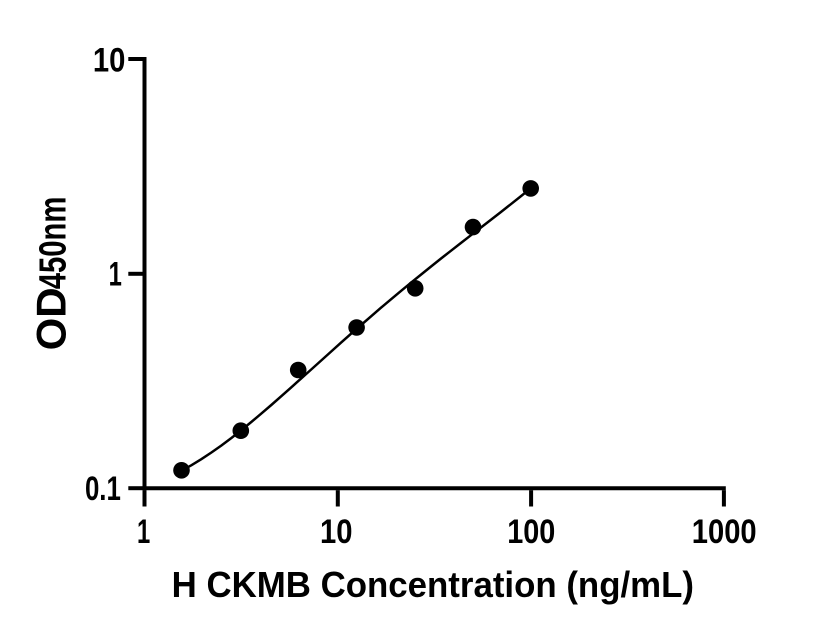  I want to click on svg-text: 0.1, so click(103, 489).